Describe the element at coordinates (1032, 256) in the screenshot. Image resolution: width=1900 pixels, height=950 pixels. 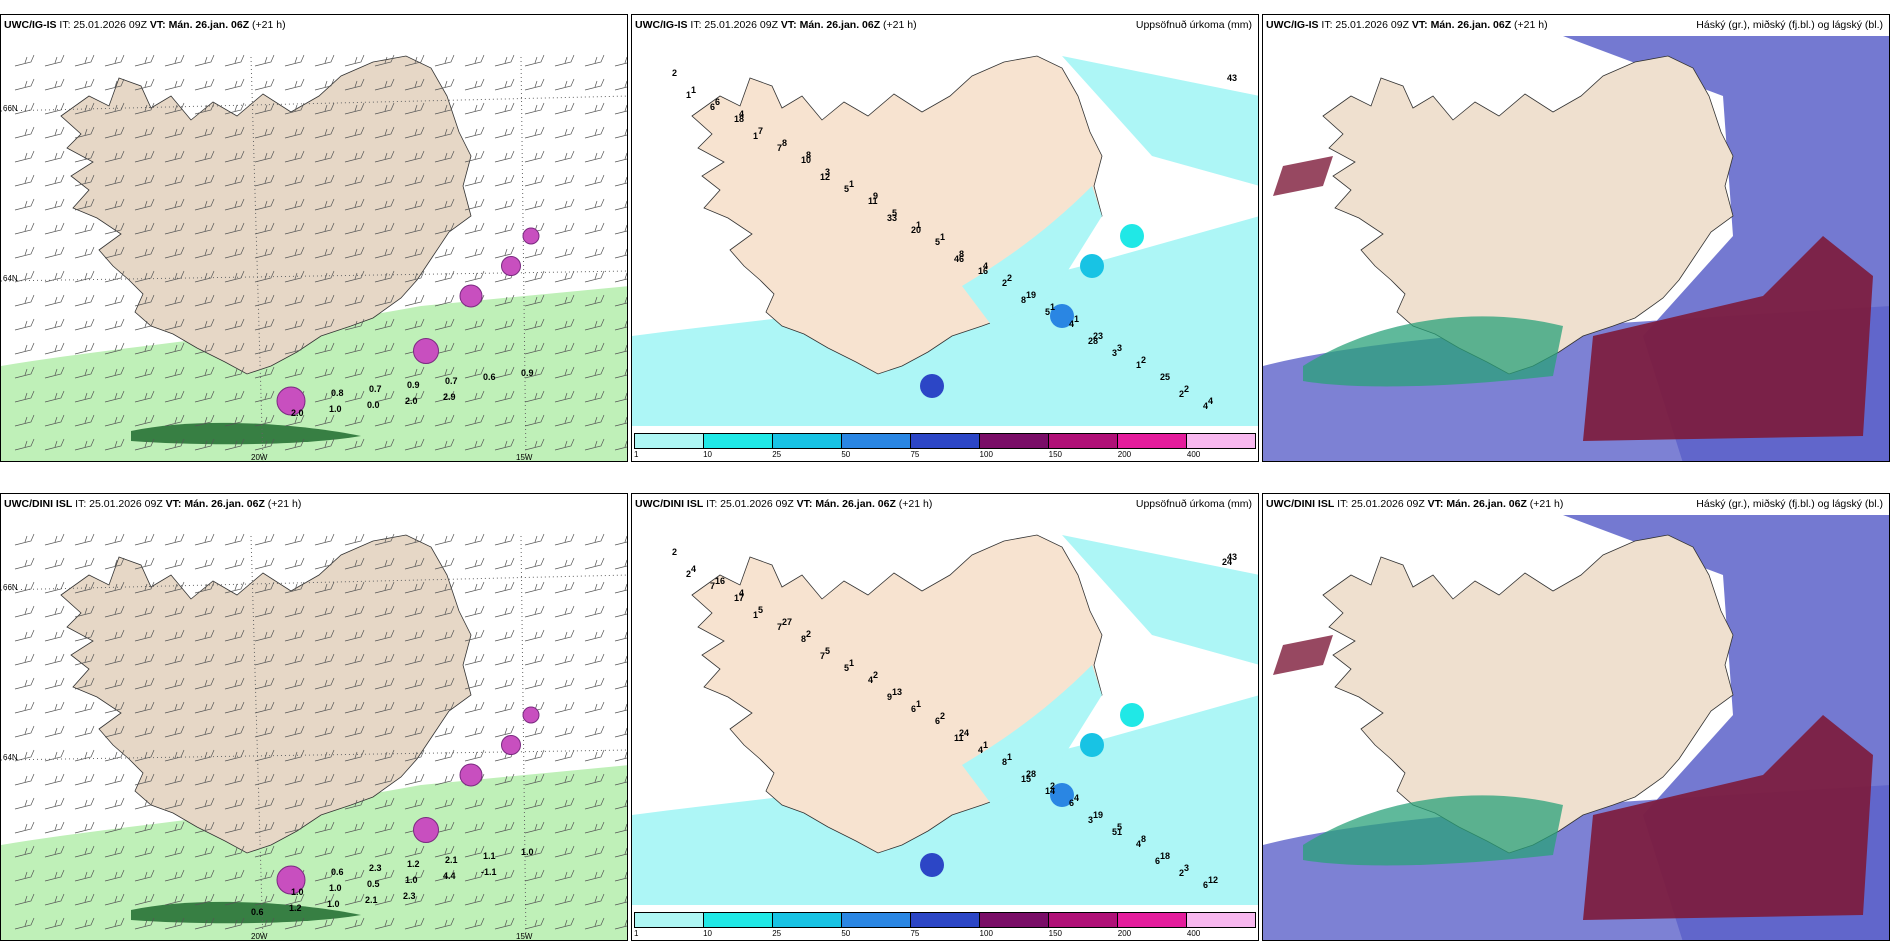
I see `precip-area-land` at that location.